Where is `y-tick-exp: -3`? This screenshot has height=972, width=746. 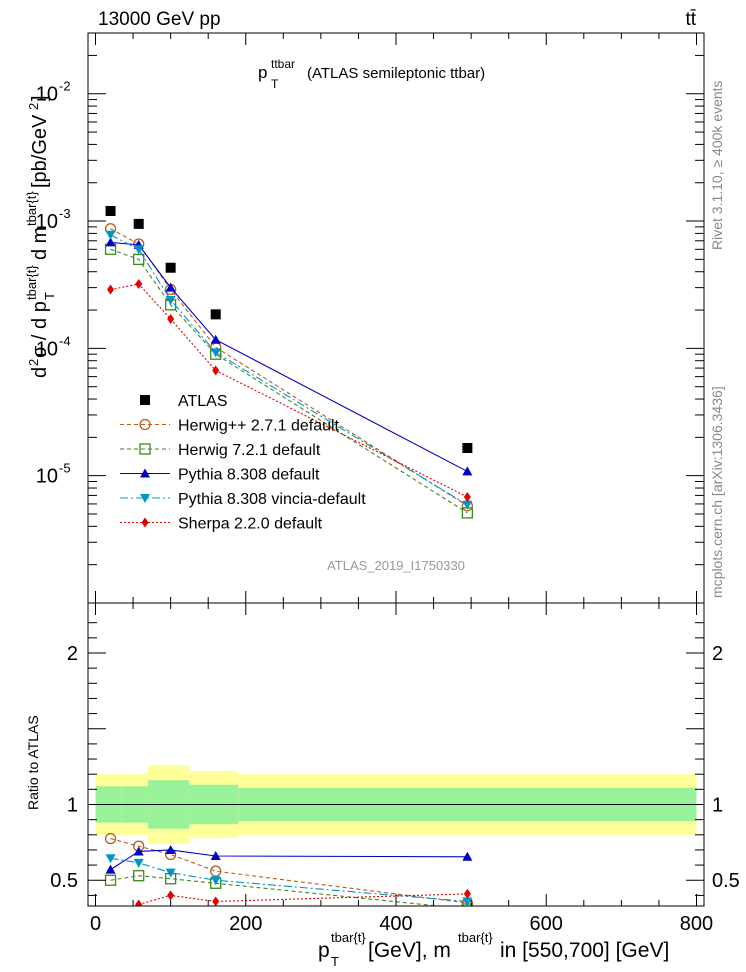 y-tick-exp: -3 is located at coordinates (65, 213).